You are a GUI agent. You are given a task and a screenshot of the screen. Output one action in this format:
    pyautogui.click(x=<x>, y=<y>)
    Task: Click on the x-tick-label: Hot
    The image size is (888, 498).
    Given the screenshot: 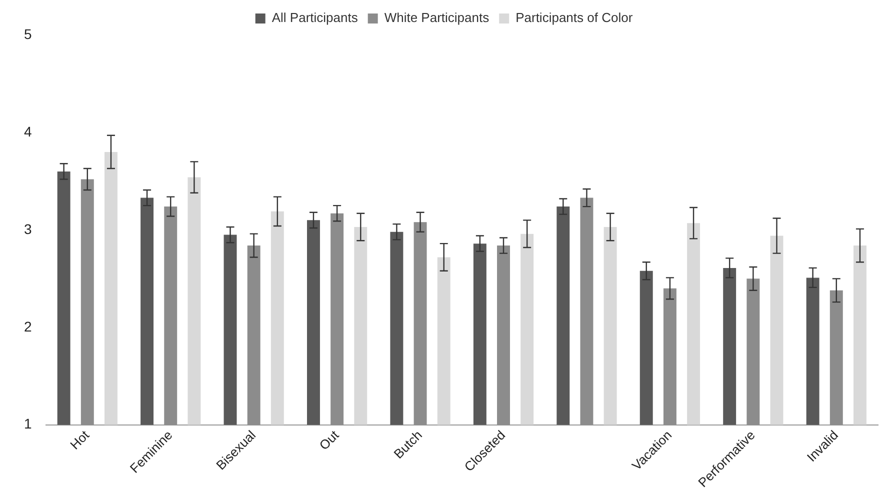 What is the action you would take?
    pyautogui.click(x=79, y=439)
    